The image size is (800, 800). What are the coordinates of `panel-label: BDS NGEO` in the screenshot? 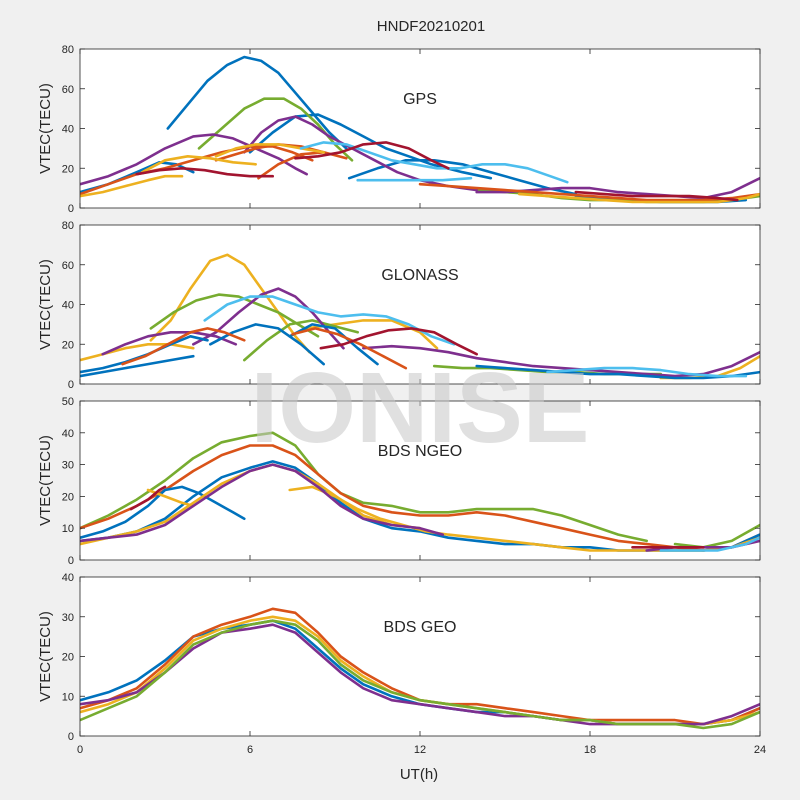 It's located at (420, 451).